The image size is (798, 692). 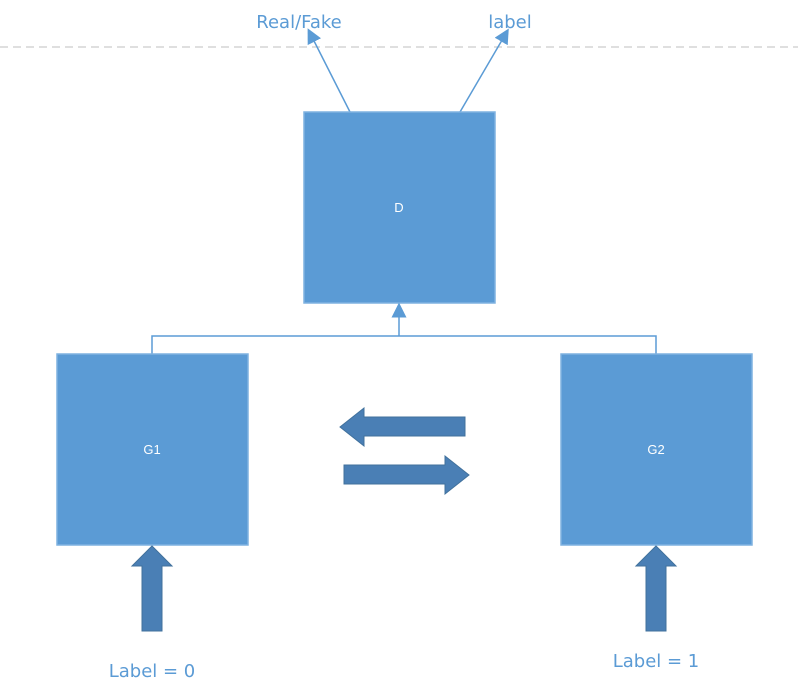 What do you see at coordinates (656, 588) in the screenshot?
I see `g2-input-block-arrow` at bounding box center [656, 588].